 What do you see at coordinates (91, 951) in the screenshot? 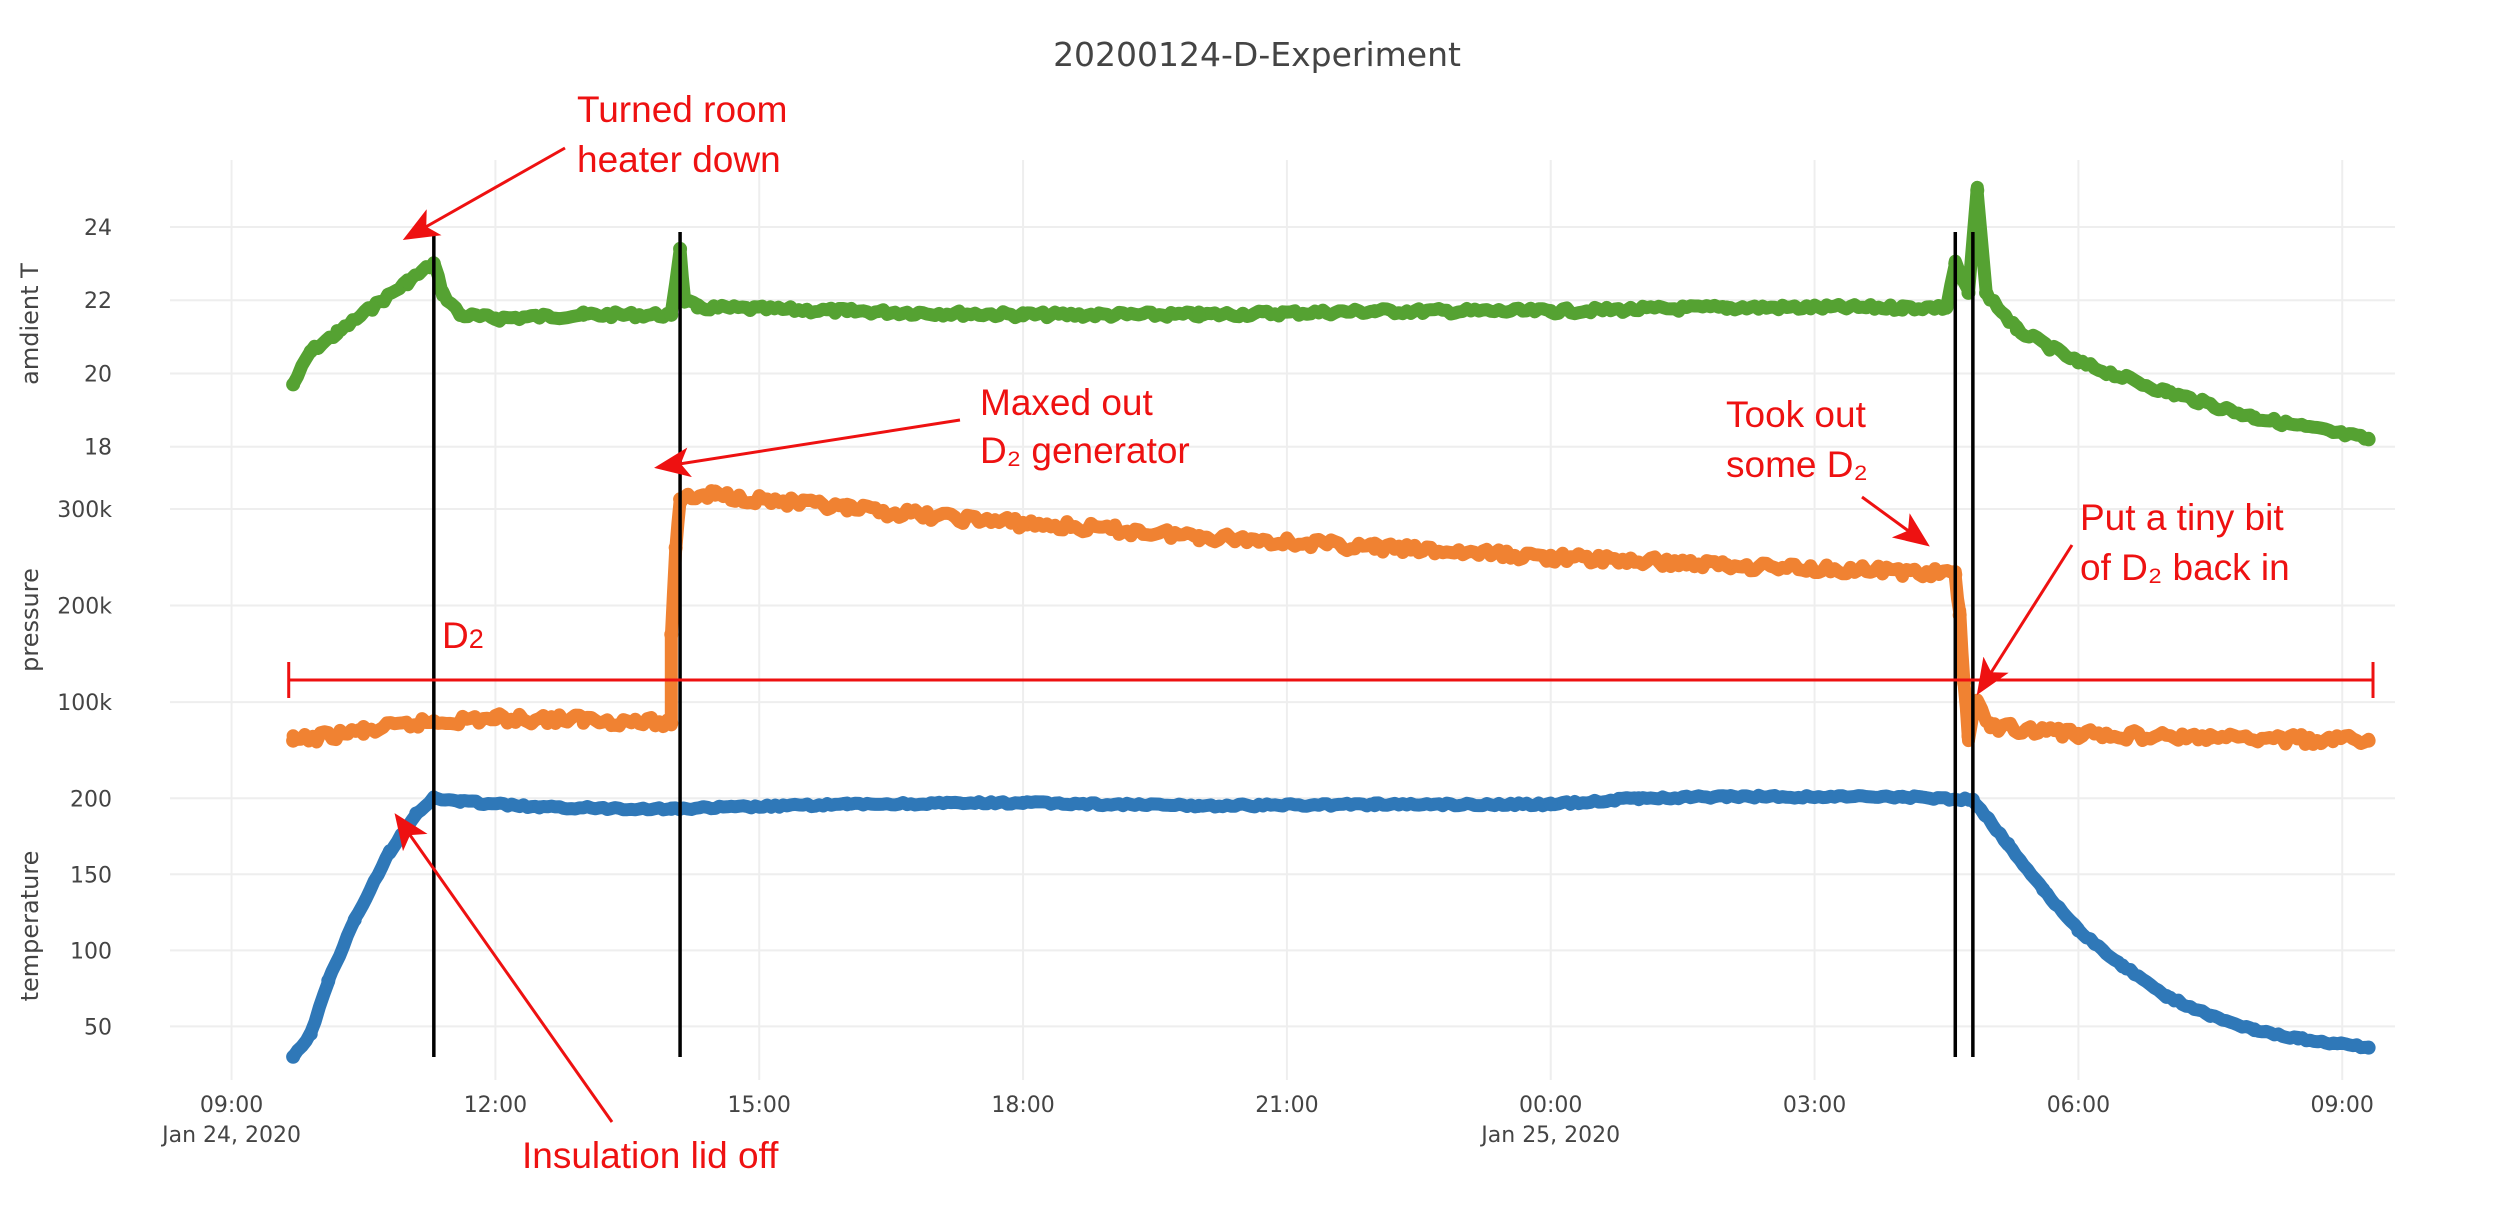
I see `y-tick-label: 100` at bounding box center [91, 951].